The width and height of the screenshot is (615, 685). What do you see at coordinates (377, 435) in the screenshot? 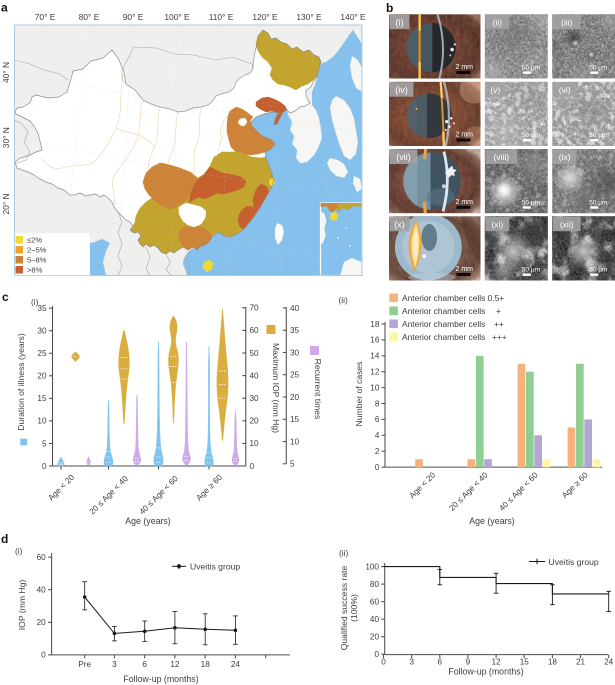
I see `svg-text: 4` at bounding box center [377, 435].